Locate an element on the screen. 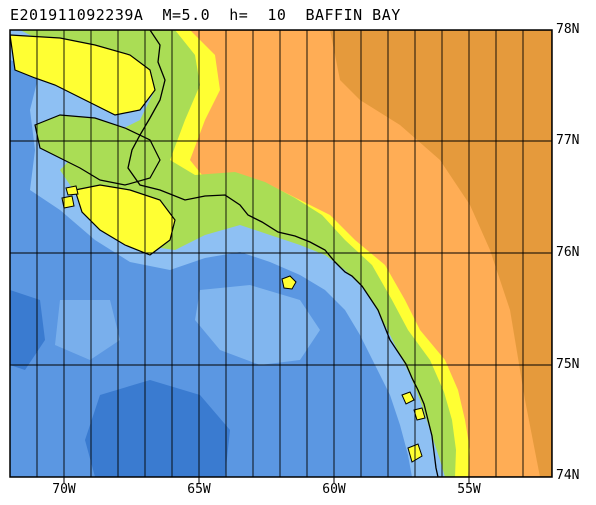 The image size is (596, 505). lon-label-65w: 65W is located at coordinates (199, 489).